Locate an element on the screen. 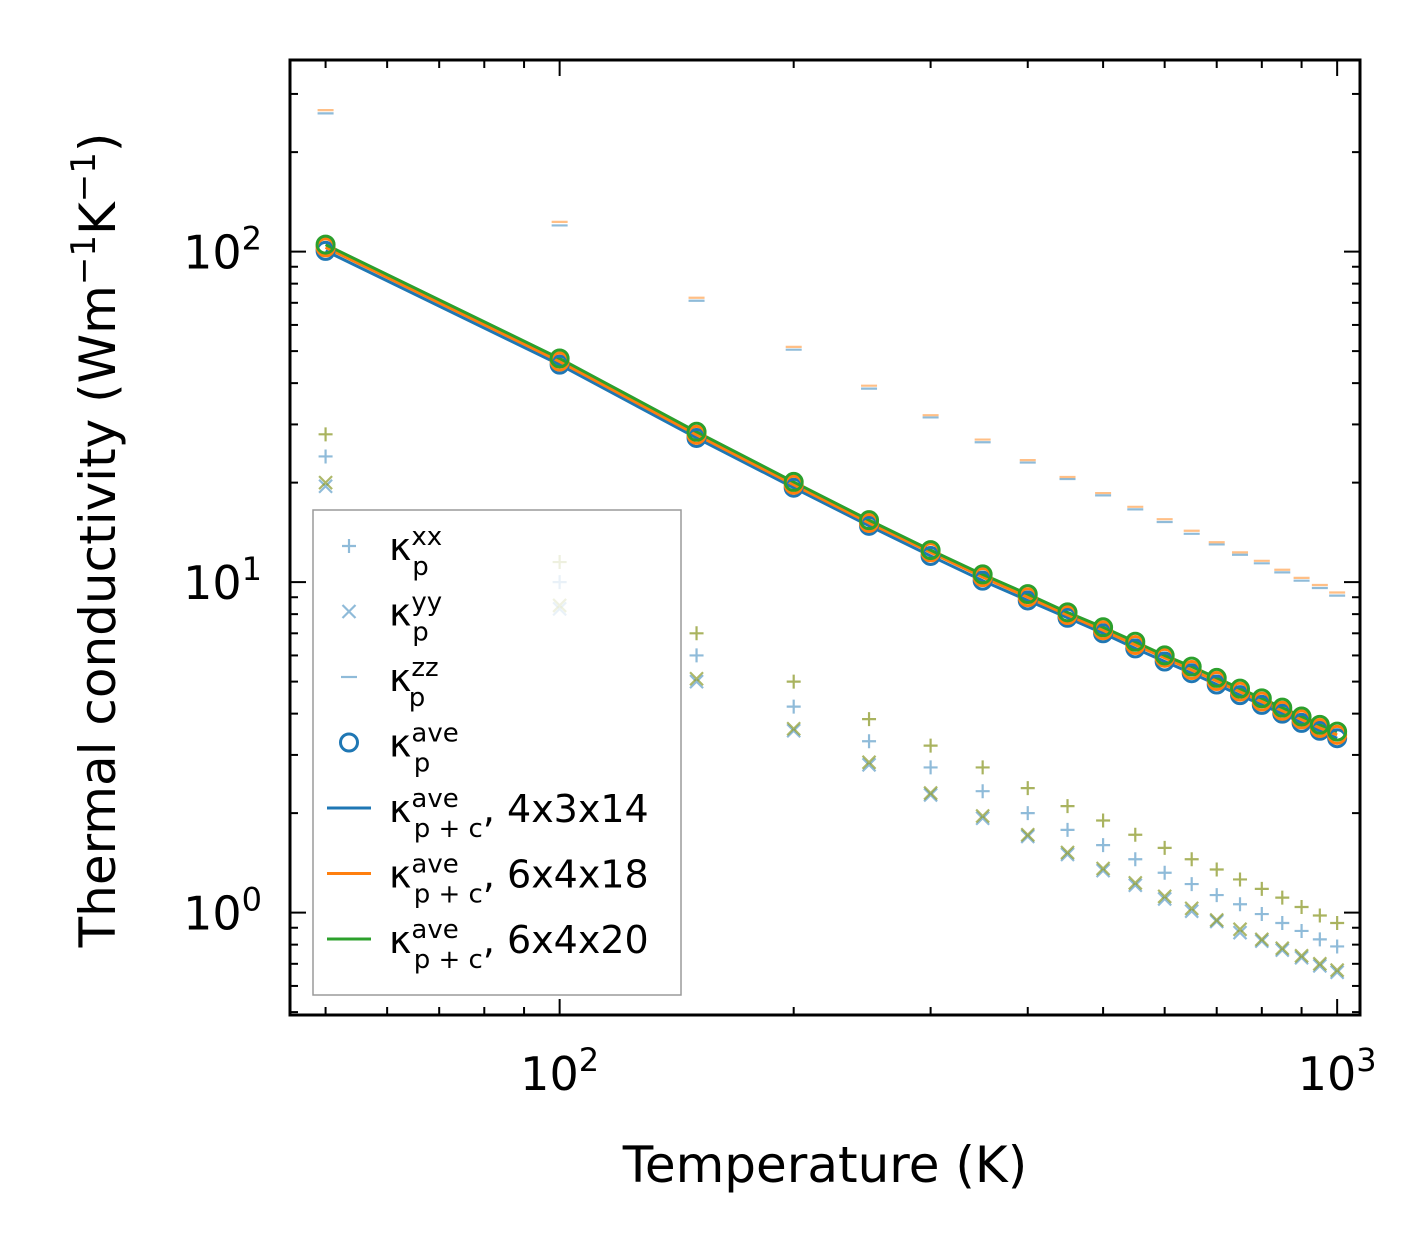  y-label-sup1: −1 is located at coordinates (84, 260).